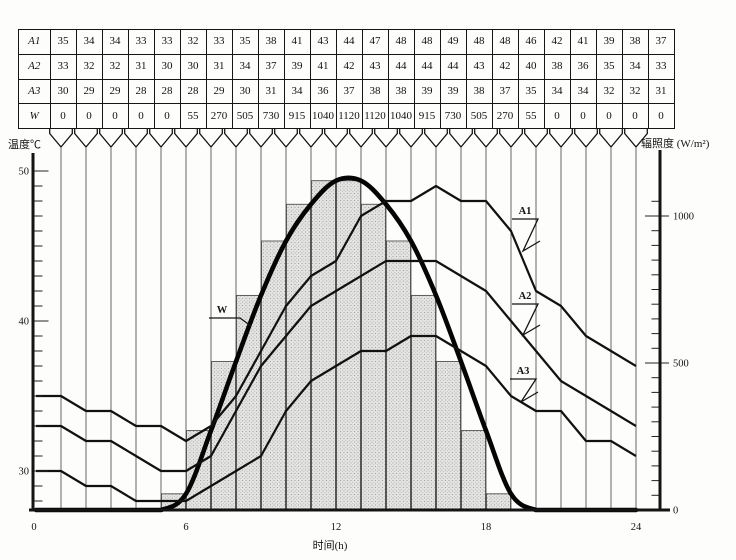 The image size is (736, 560). What do you see at coordinates (349, 116) in the screenshot?
I see `table-cell: 1120` at bounding box center [349, 116].